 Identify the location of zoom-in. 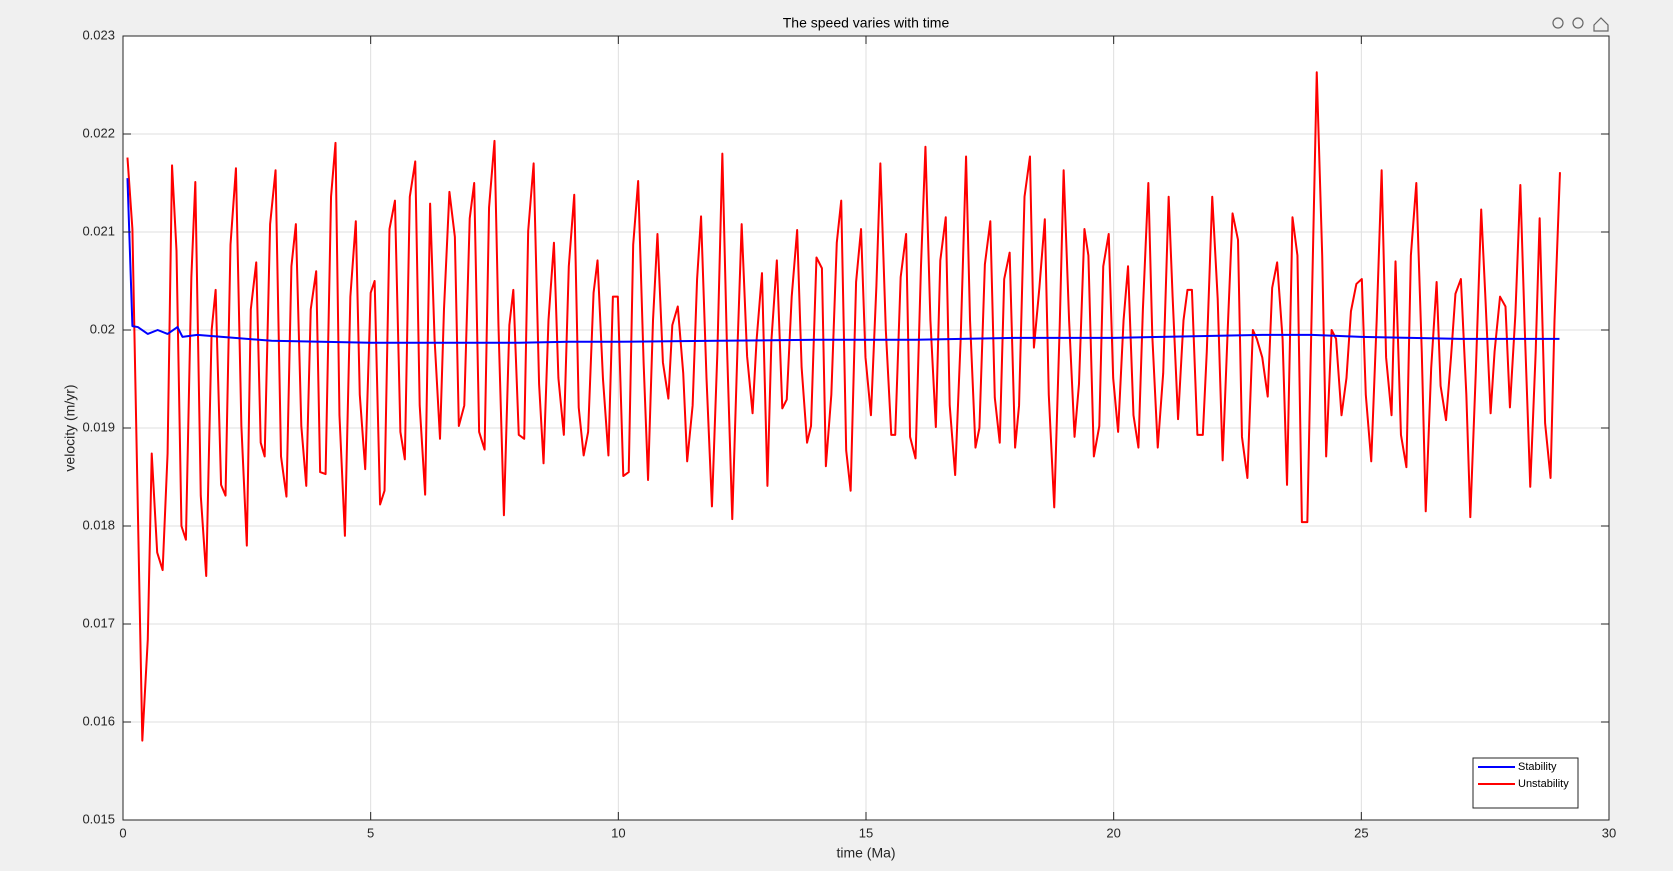
(1558, 23).